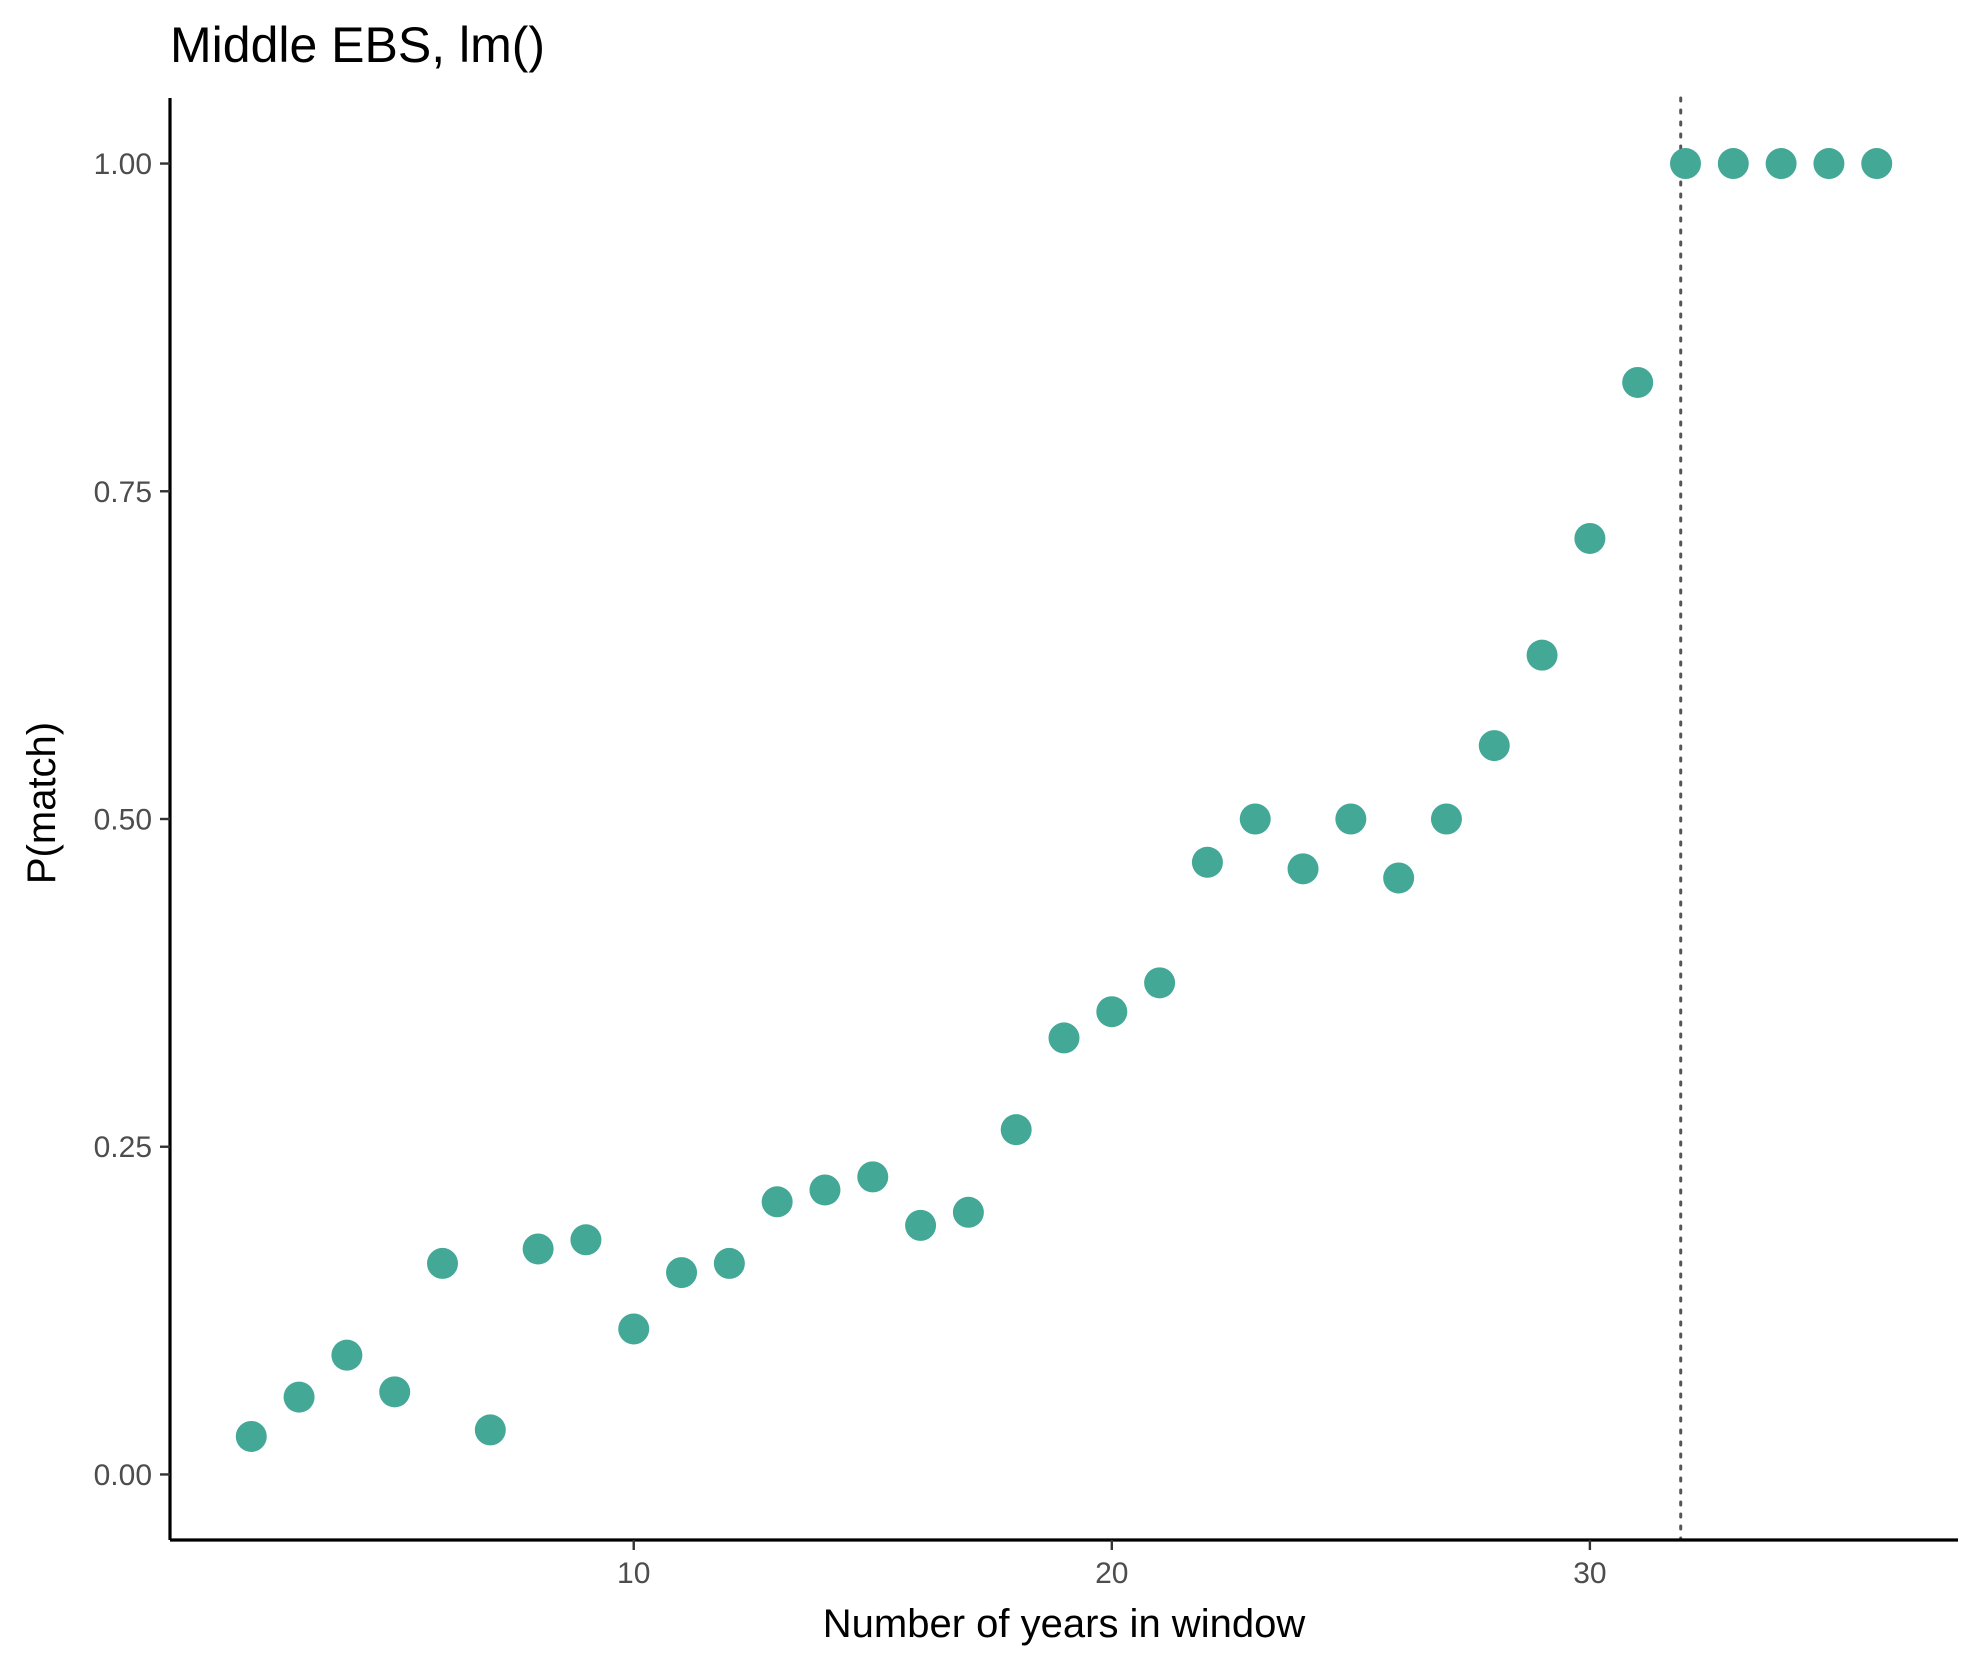 This screenshot has width=1974, height=1666. What do you see at coordinates (42, 803) in the screenshot?
I see `y-axis-label: P(match)` at bounding box center [42, 803].